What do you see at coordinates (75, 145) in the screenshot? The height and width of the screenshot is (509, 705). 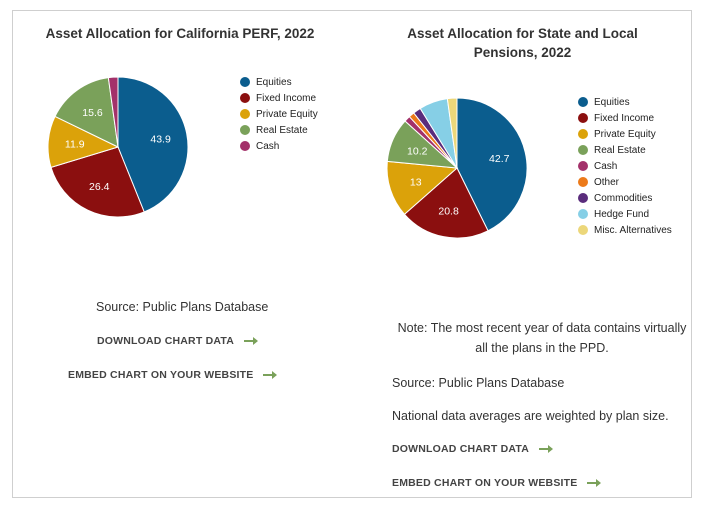 I see `california-data-label: 11.9` at bounding box center [75, 145].